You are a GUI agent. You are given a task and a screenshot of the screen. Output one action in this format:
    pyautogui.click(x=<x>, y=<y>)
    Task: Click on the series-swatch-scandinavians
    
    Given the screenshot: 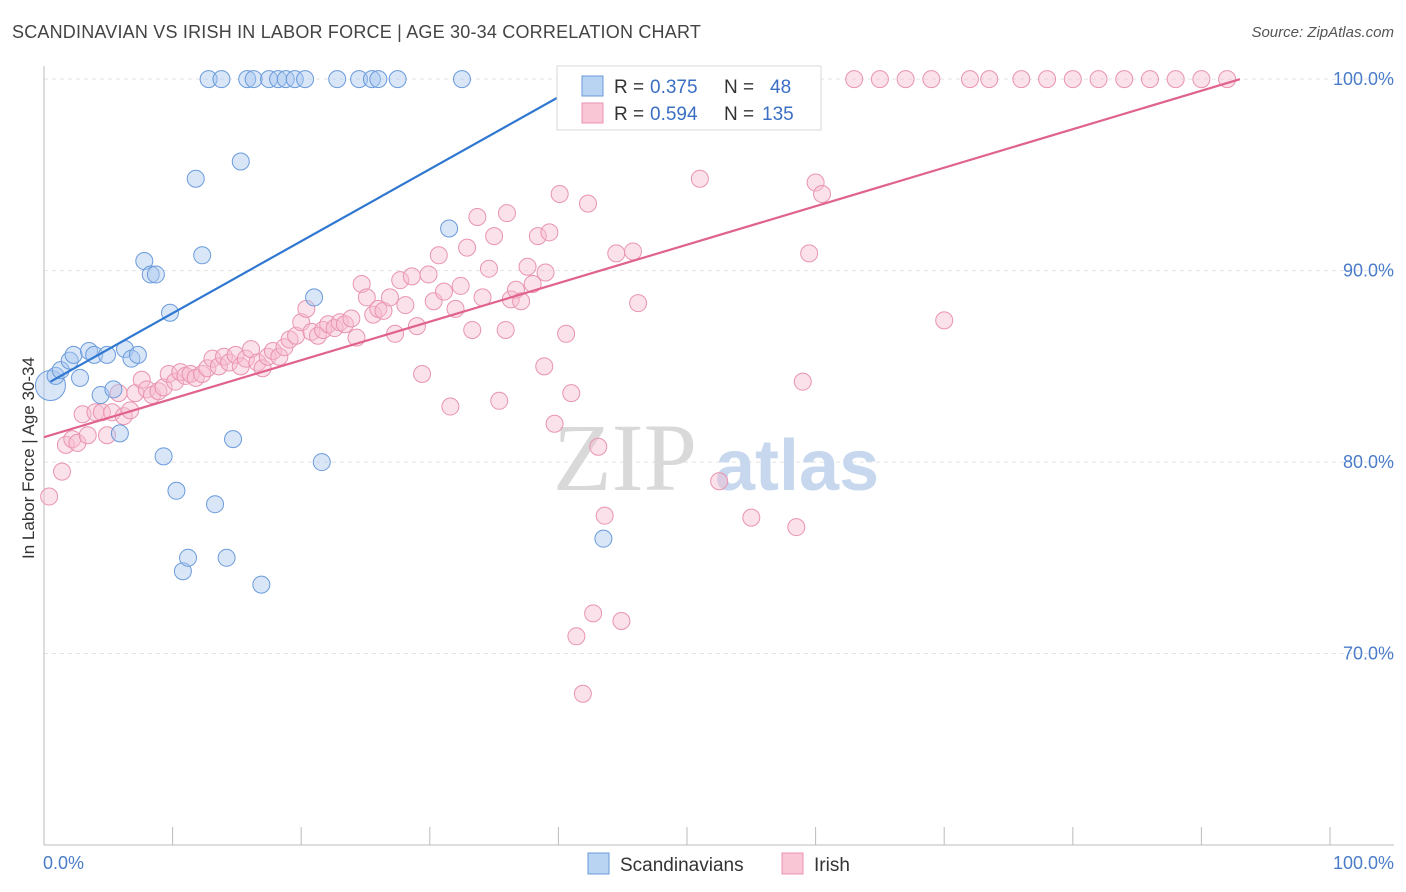 What is the action you would take?
    pyautogui.click(x=598, y=863)
    